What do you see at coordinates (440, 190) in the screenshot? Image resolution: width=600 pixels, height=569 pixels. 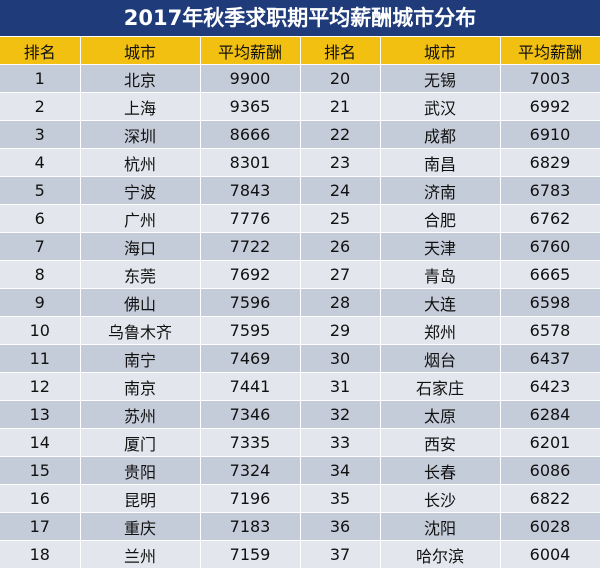 I see `cell-city-right: 济南` at bounding box center [440, 190].